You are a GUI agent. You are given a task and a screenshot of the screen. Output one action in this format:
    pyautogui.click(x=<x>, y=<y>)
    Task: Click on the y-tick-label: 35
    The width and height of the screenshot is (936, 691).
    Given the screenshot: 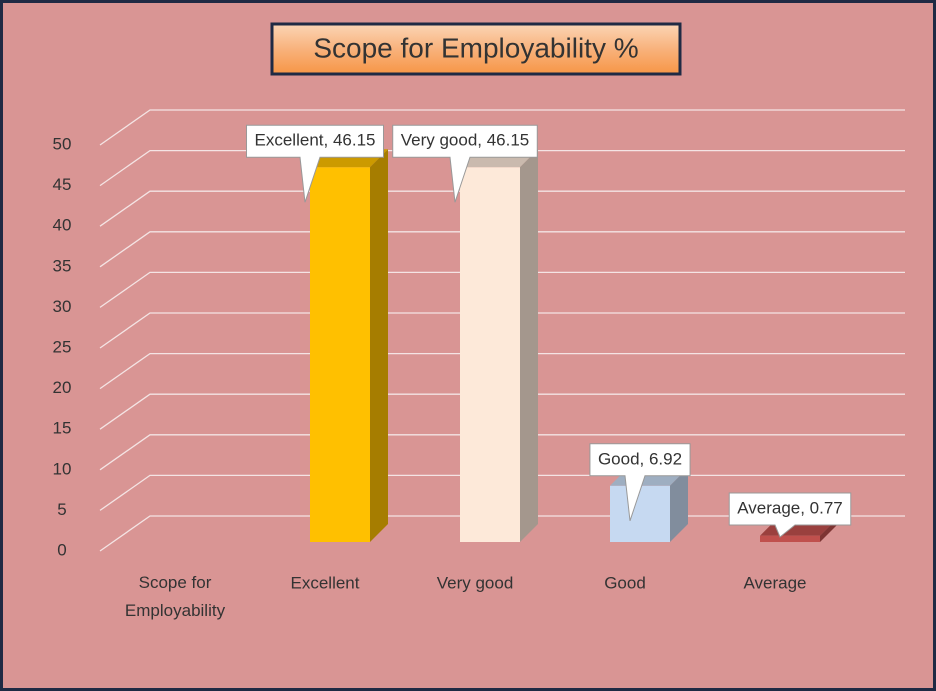 What is the action you would take?
    pyautogui.click(x=62, y=265)
    